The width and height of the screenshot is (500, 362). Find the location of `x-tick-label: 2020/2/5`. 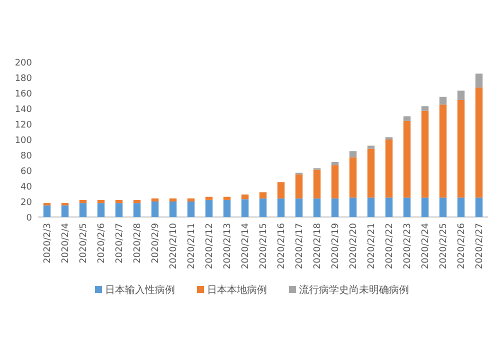

x-tick-label: 2020/2/5 is located at coordinates (84, 243).